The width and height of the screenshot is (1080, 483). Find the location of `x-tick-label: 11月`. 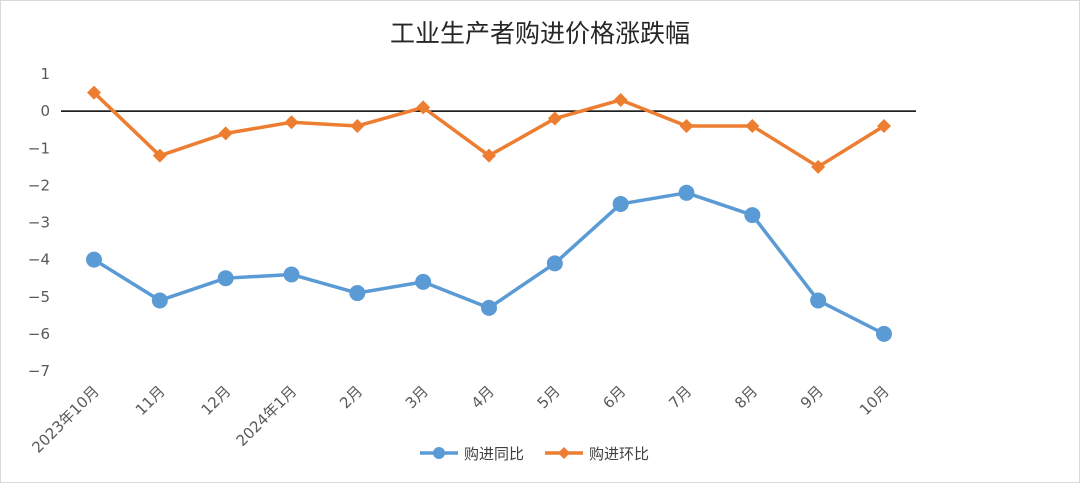

x-tick-label: 11月 is located at coordinates (150, 400).